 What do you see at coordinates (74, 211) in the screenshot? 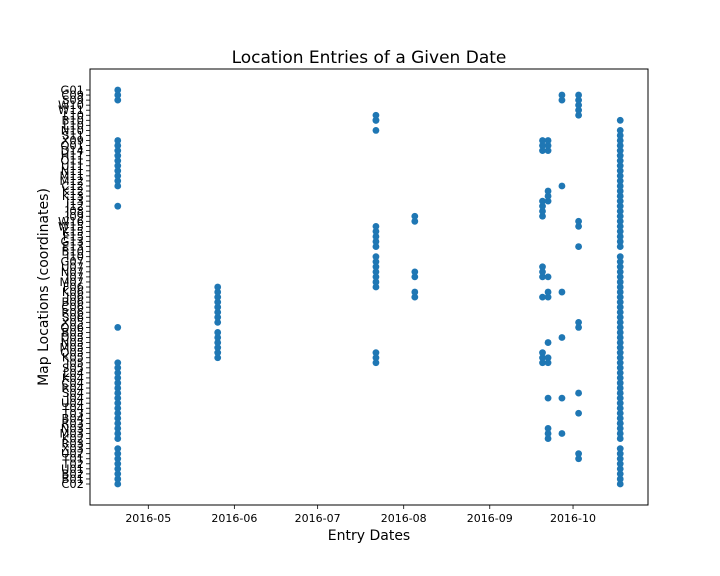
I see `y-tick-label: J08` at bounding box center [74, 211].